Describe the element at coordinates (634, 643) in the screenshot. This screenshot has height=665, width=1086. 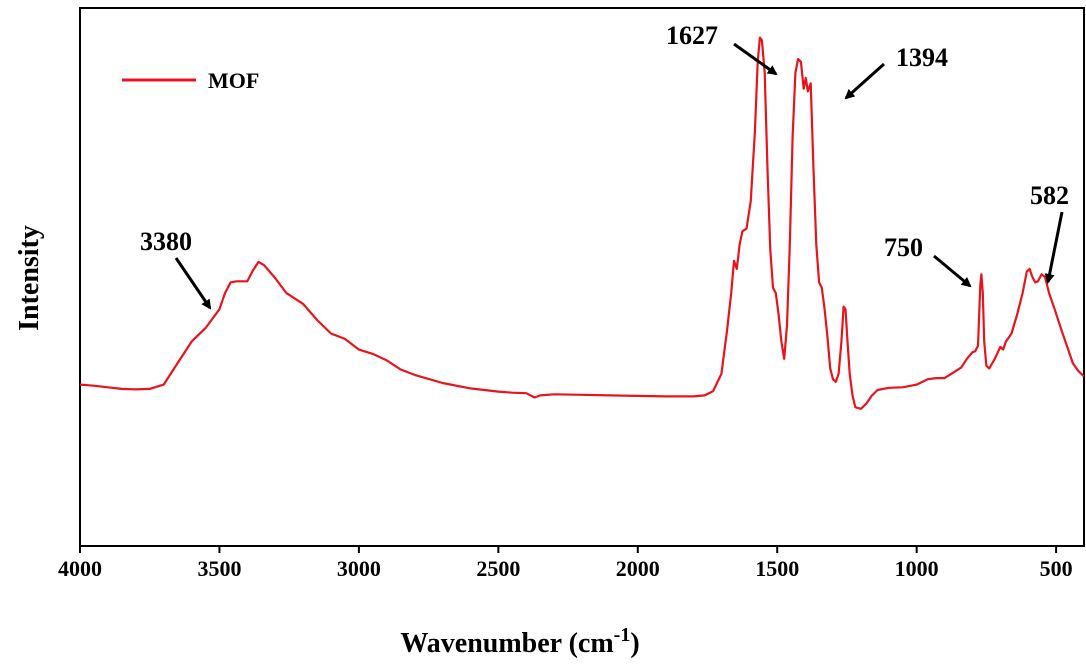
I see `x-axis-title-suffix: )` at that location.